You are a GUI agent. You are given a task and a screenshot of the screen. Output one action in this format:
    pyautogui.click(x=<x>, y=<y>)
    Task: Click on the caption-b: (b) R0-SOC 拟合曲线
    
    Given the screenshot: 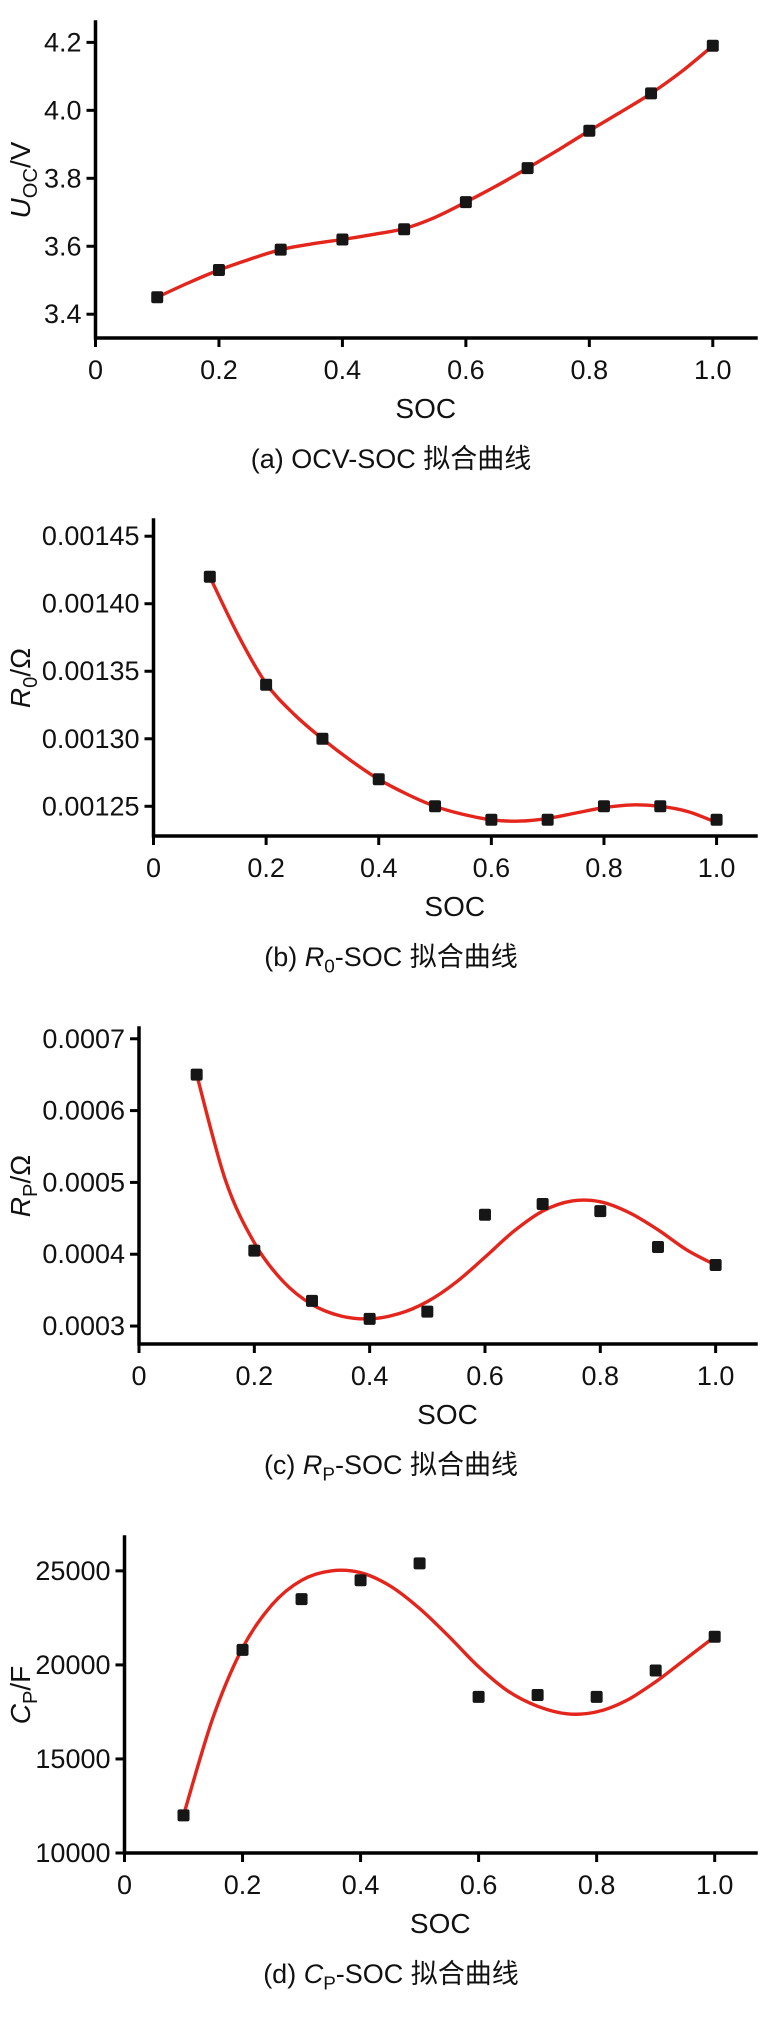 What is the action you would take?
    pyautogui.click(x=391, y=960)
    